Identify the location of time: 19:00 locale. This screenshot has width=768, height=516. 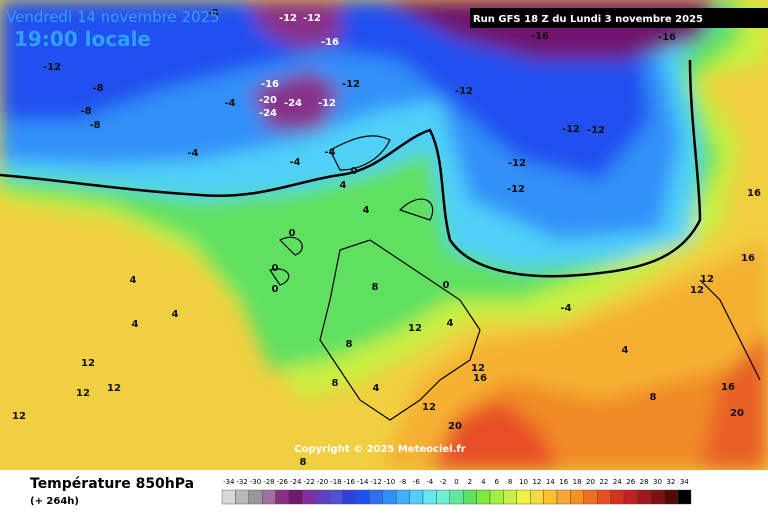
(82, 39).